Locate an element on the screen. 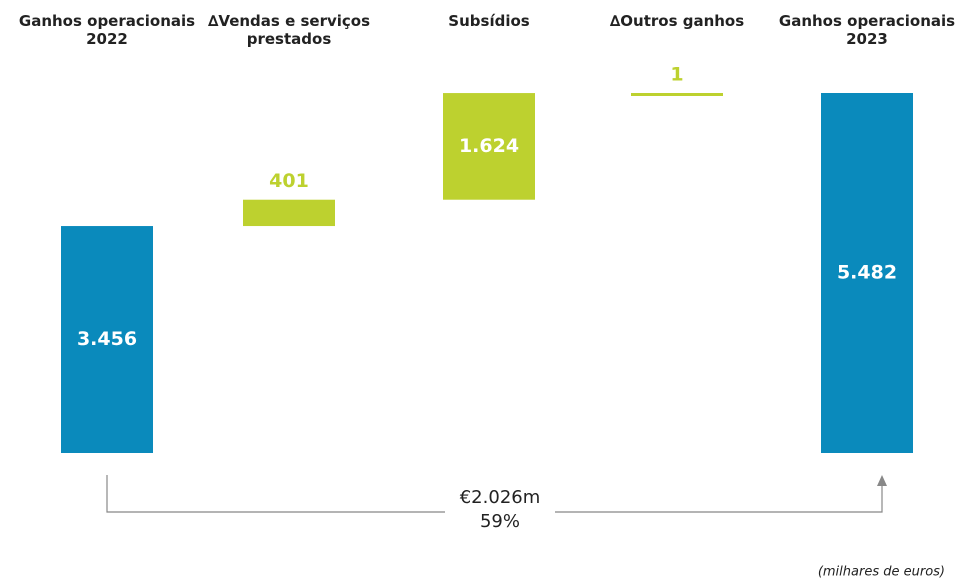 The height and width of the screenshot is (582, 960). category-label: Ganhos operacionais 2023 is located at coordinates (867, 30).